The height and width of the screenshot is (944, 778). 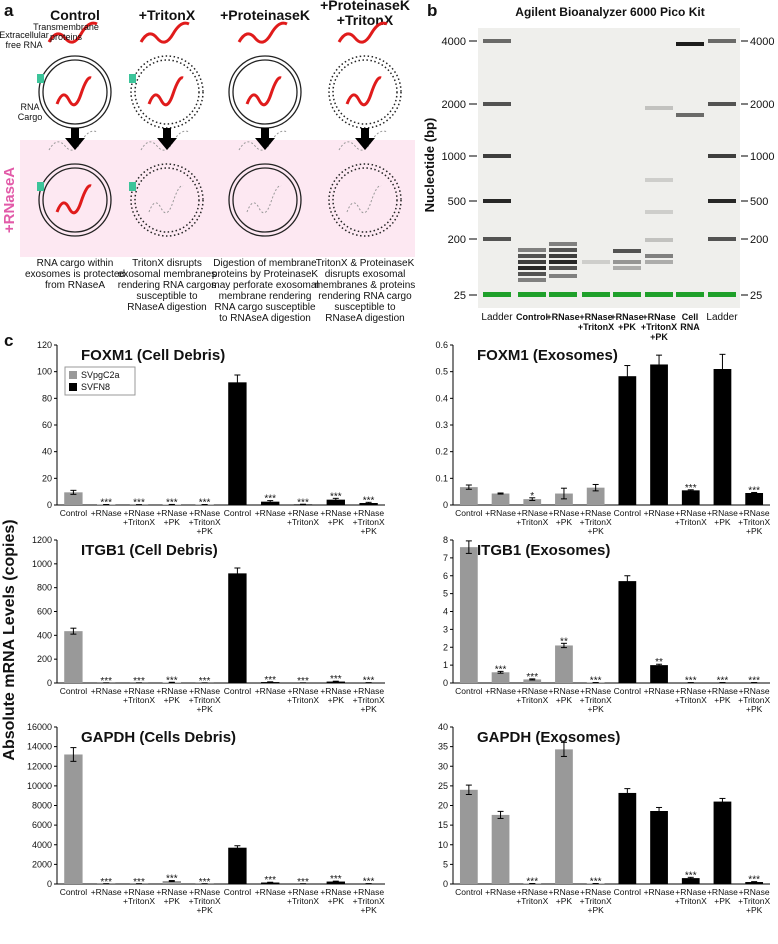 I want to click on y-tick-label: 0, so click(x=49, y=683).